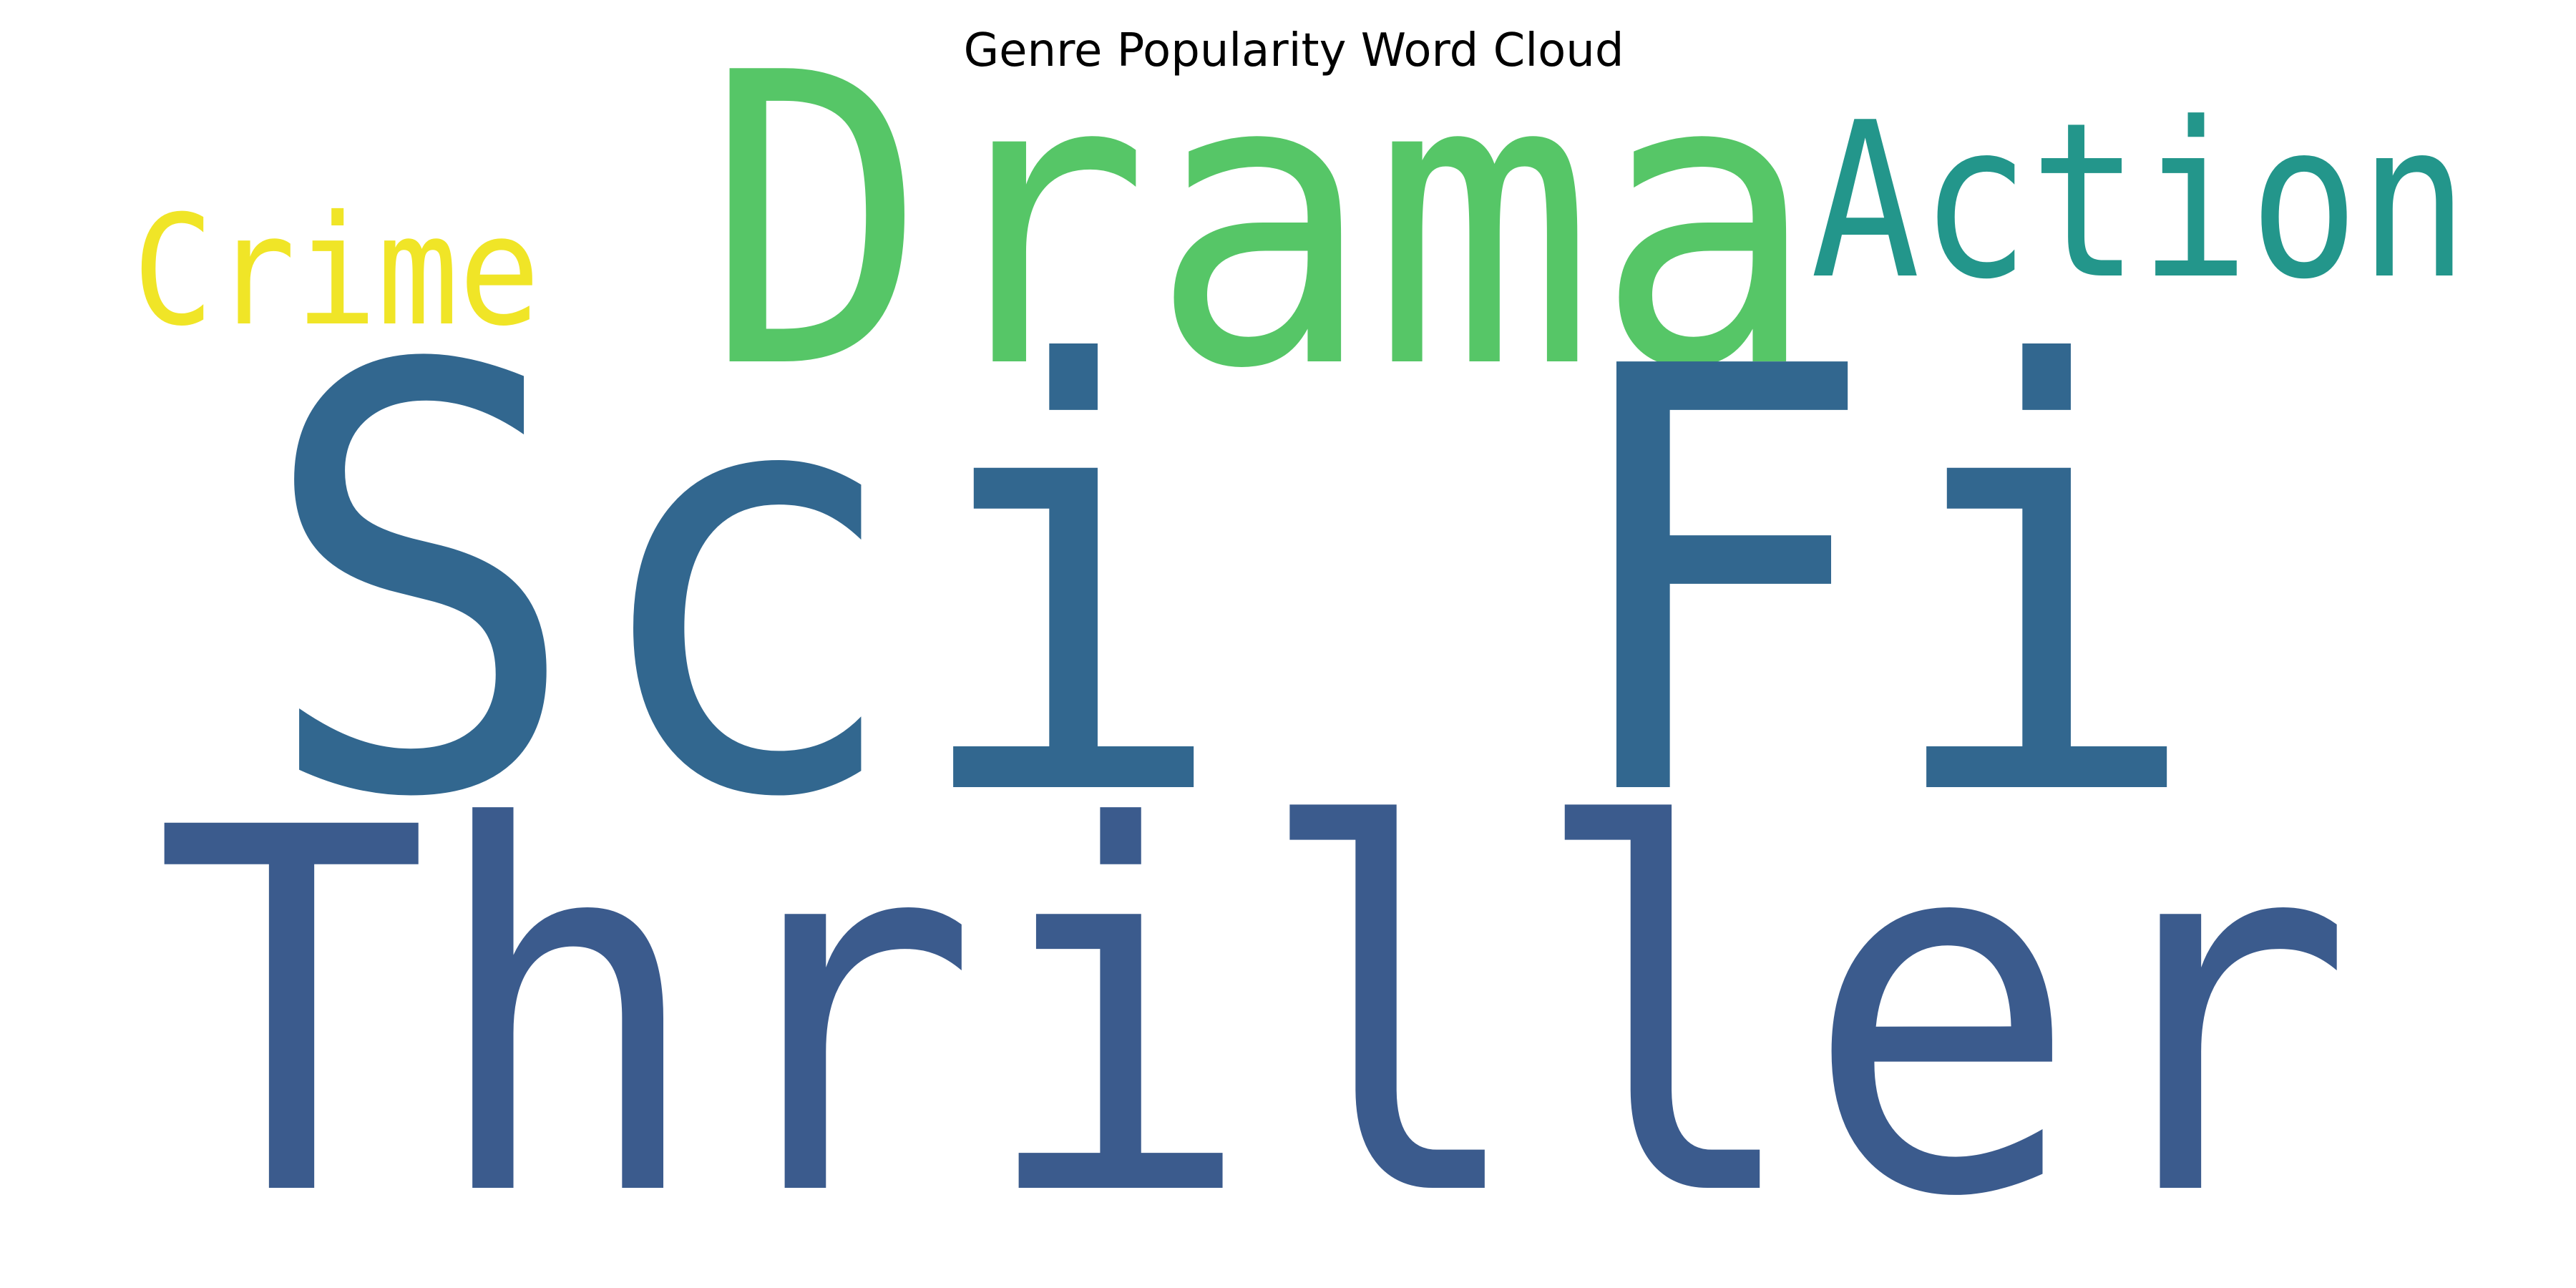  Describe the element at coordinates (1294, 50) in the screenshot. I see `chart-title: Genre Popularity Word Cloud` at that location.